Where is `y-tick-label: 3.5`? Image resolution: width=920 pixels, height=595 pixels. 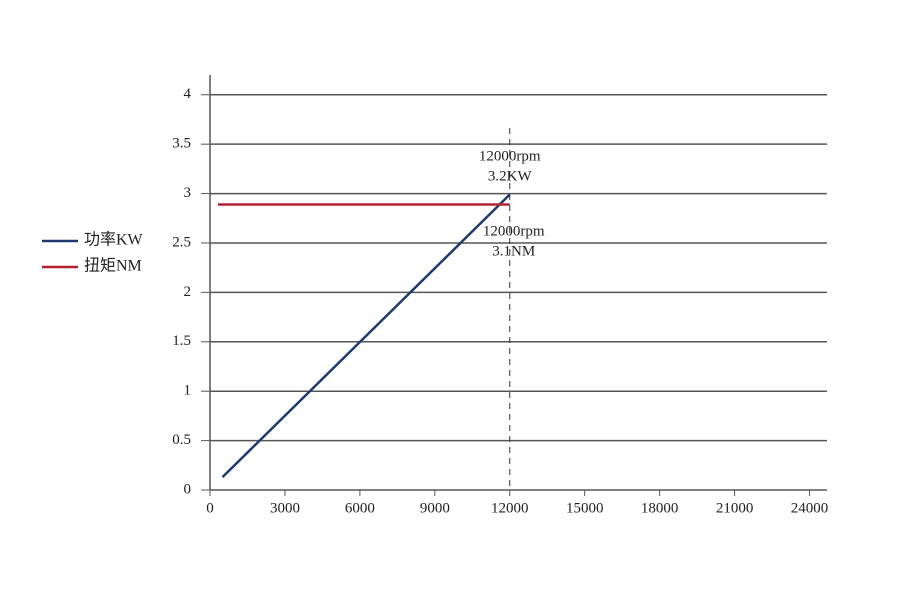
y-tick-label: 3.5 is located at coordinates (181, 144).